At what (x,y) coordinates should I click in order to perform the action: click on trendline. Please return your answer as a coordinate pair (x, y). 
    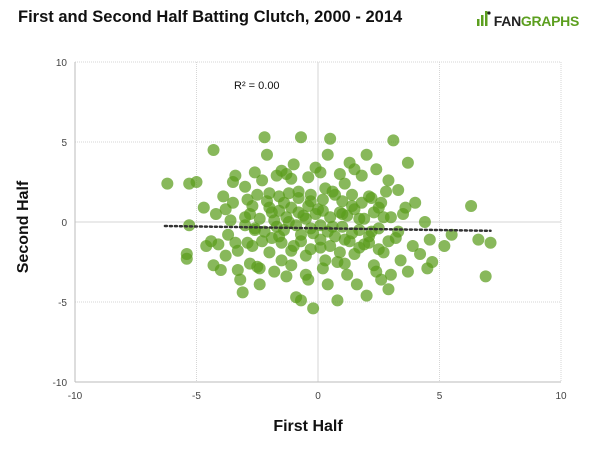
    Looking at the image, I should click on (327, 228).